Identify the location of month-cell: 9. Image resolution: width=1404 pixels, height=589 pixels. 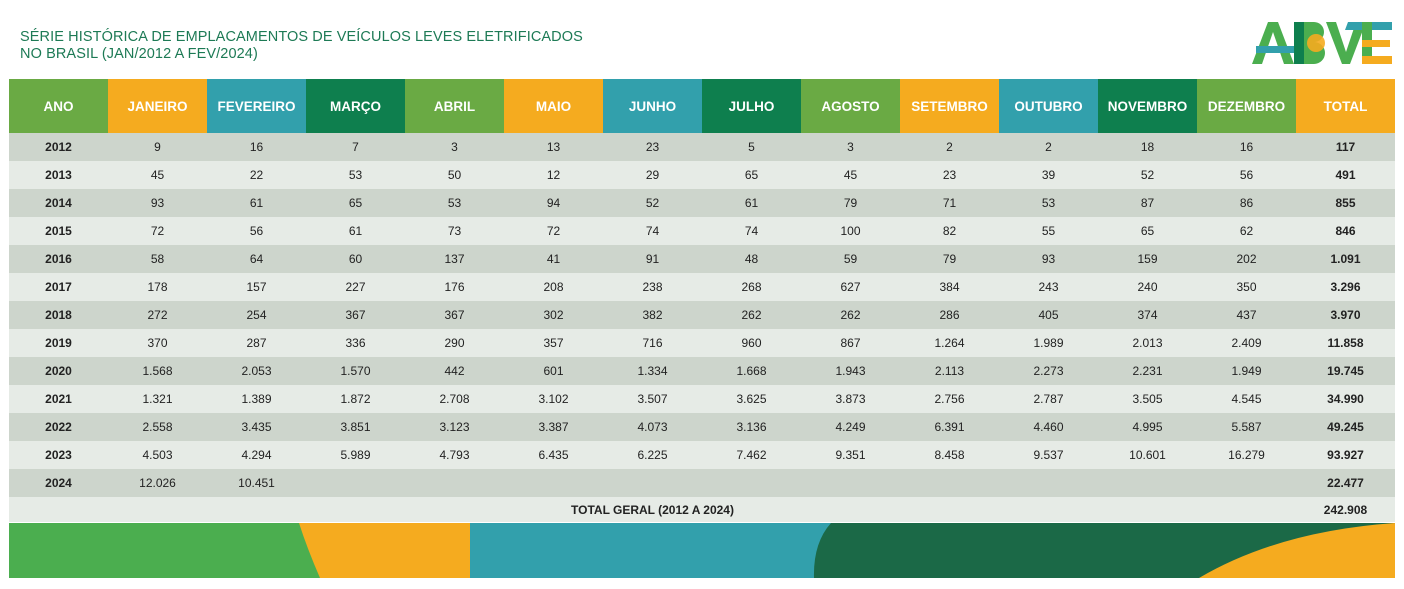
(157, 147).